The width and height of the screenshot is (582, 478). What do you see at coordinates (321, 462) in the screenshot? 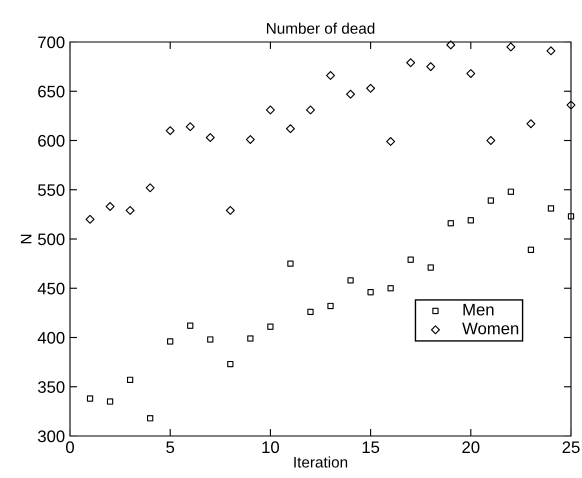
I see `x-axis-title: Iteration` at bounding box center [321, 462].